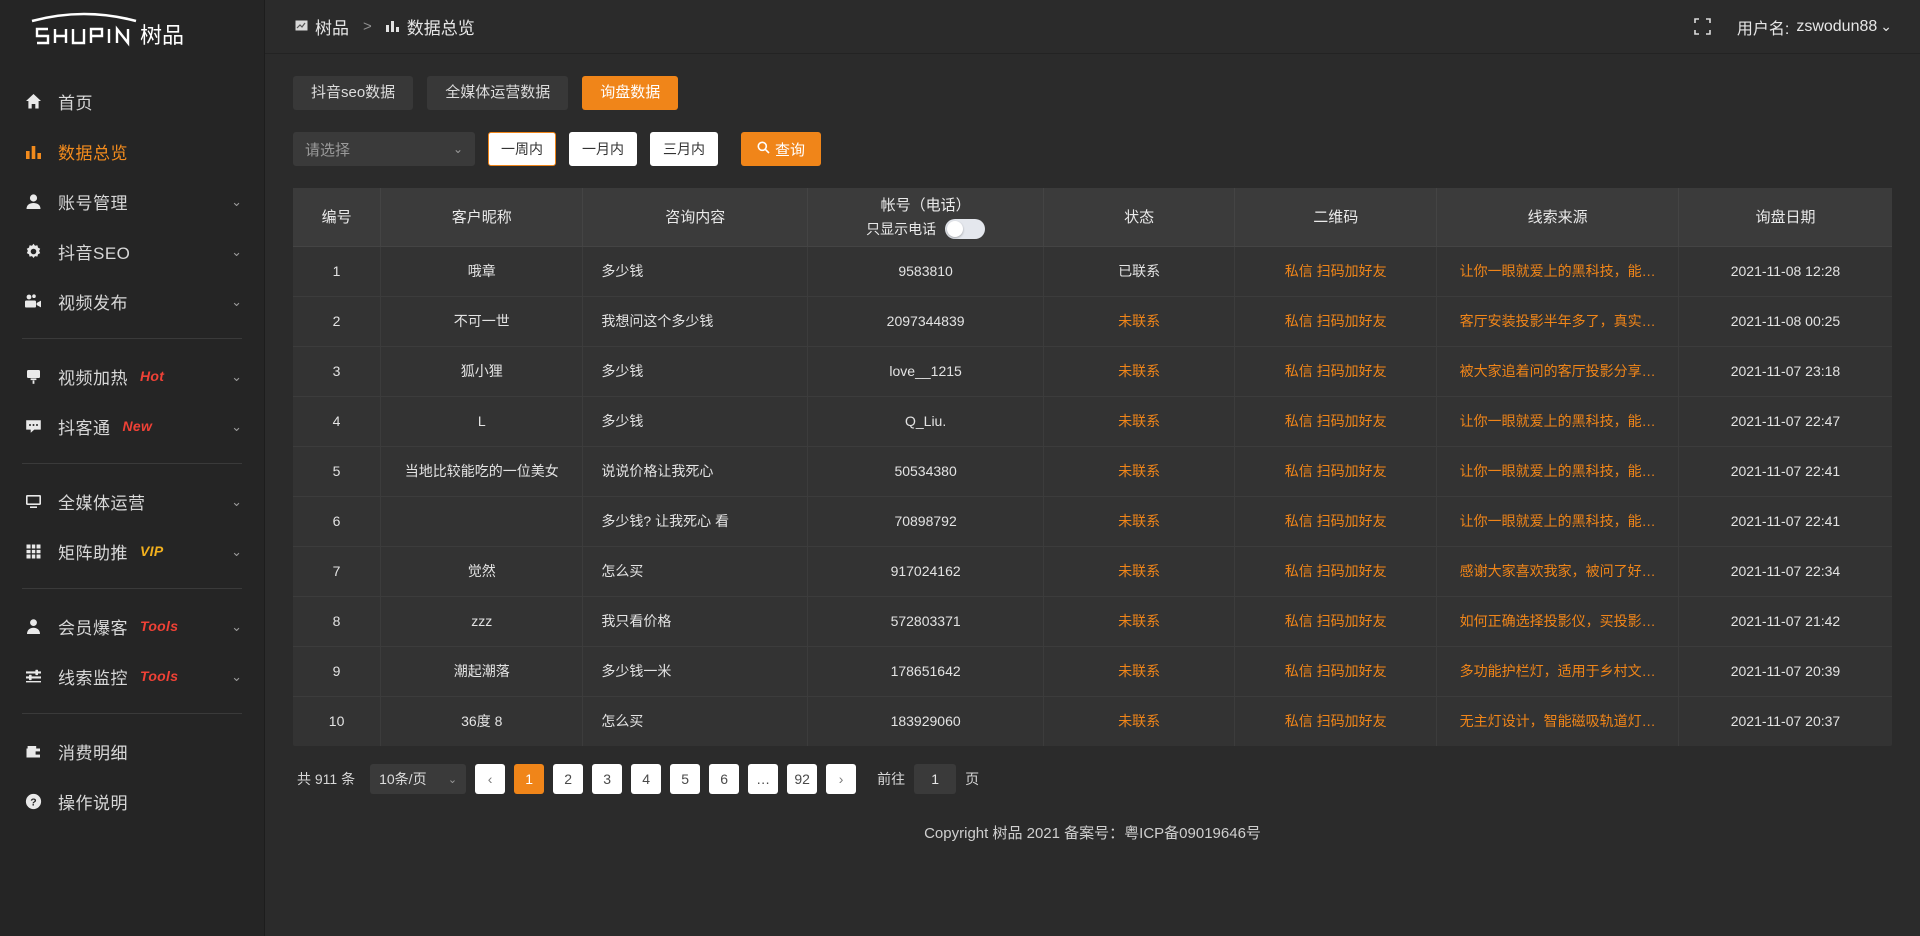  I want to click on cell-nickname: 哦章, so click(482, 271).